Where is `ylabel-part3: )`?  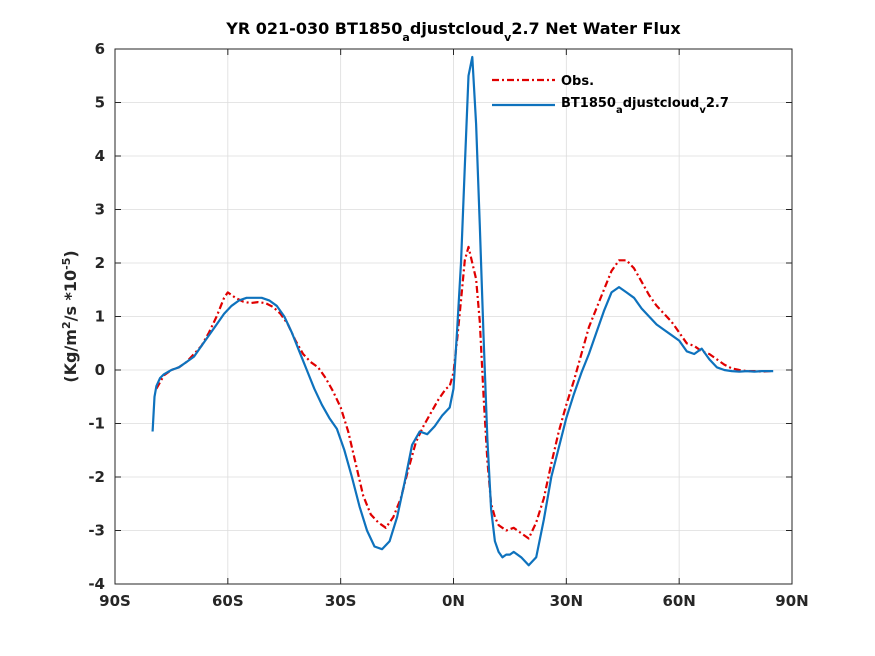
ylabel-part3: ) is located at coordinates (70, 253).